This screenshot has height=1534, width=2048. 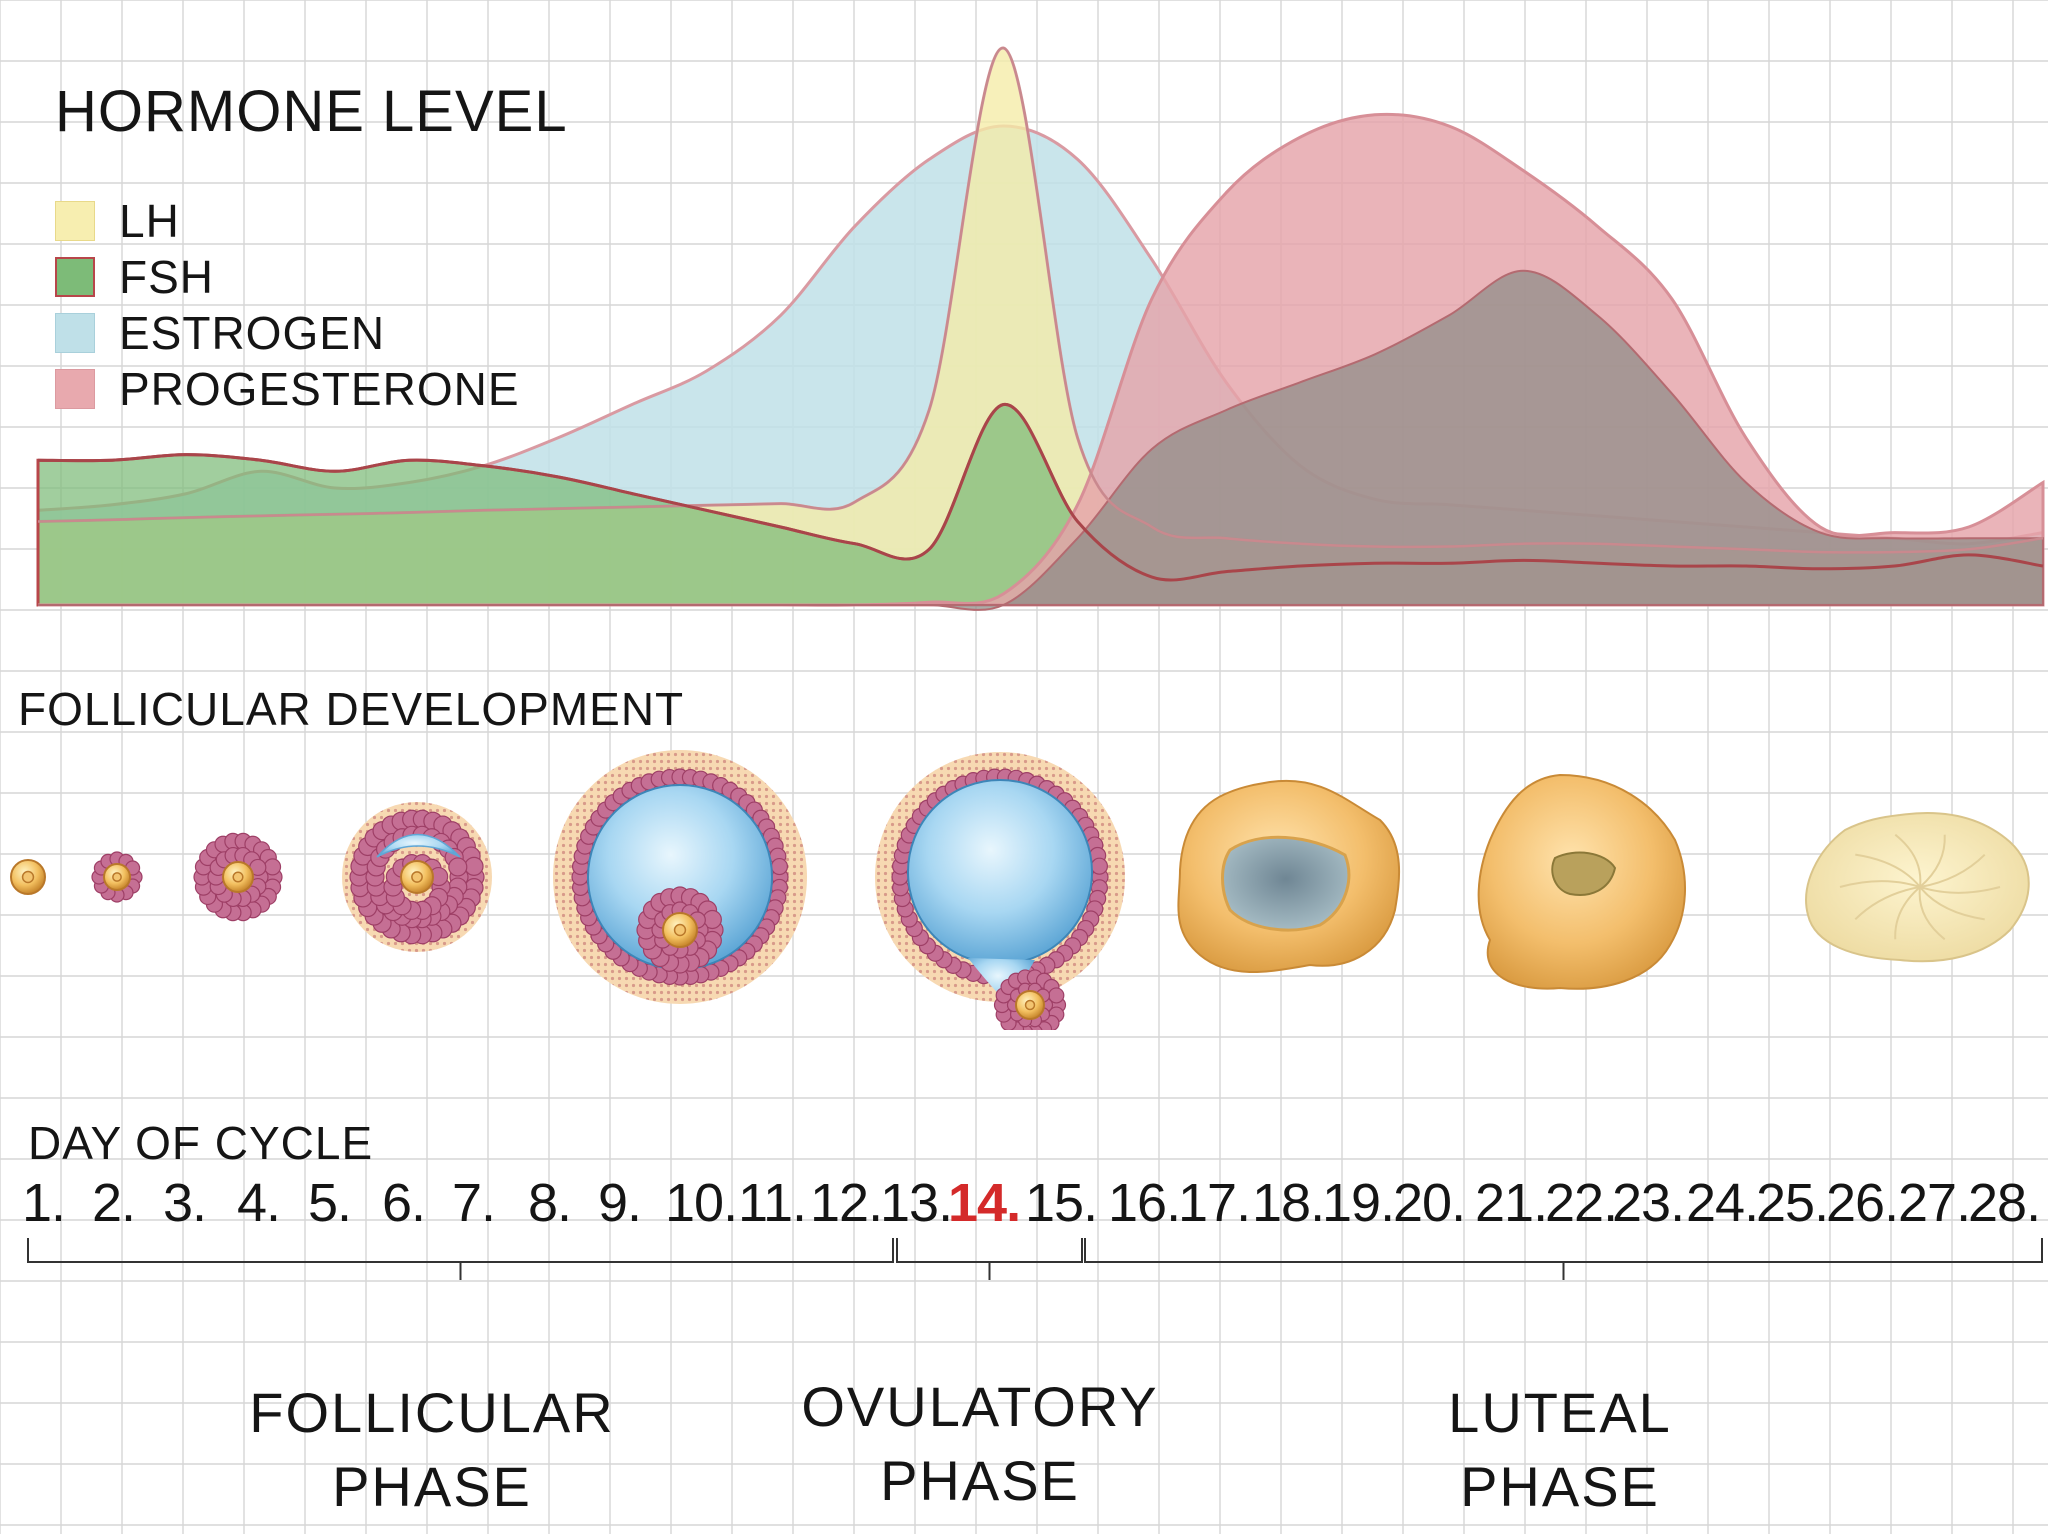 What do you see at coordinates (75, 221) in the screenshot?
I see `lh-swatch-icon` at bounding box center [75, 221].